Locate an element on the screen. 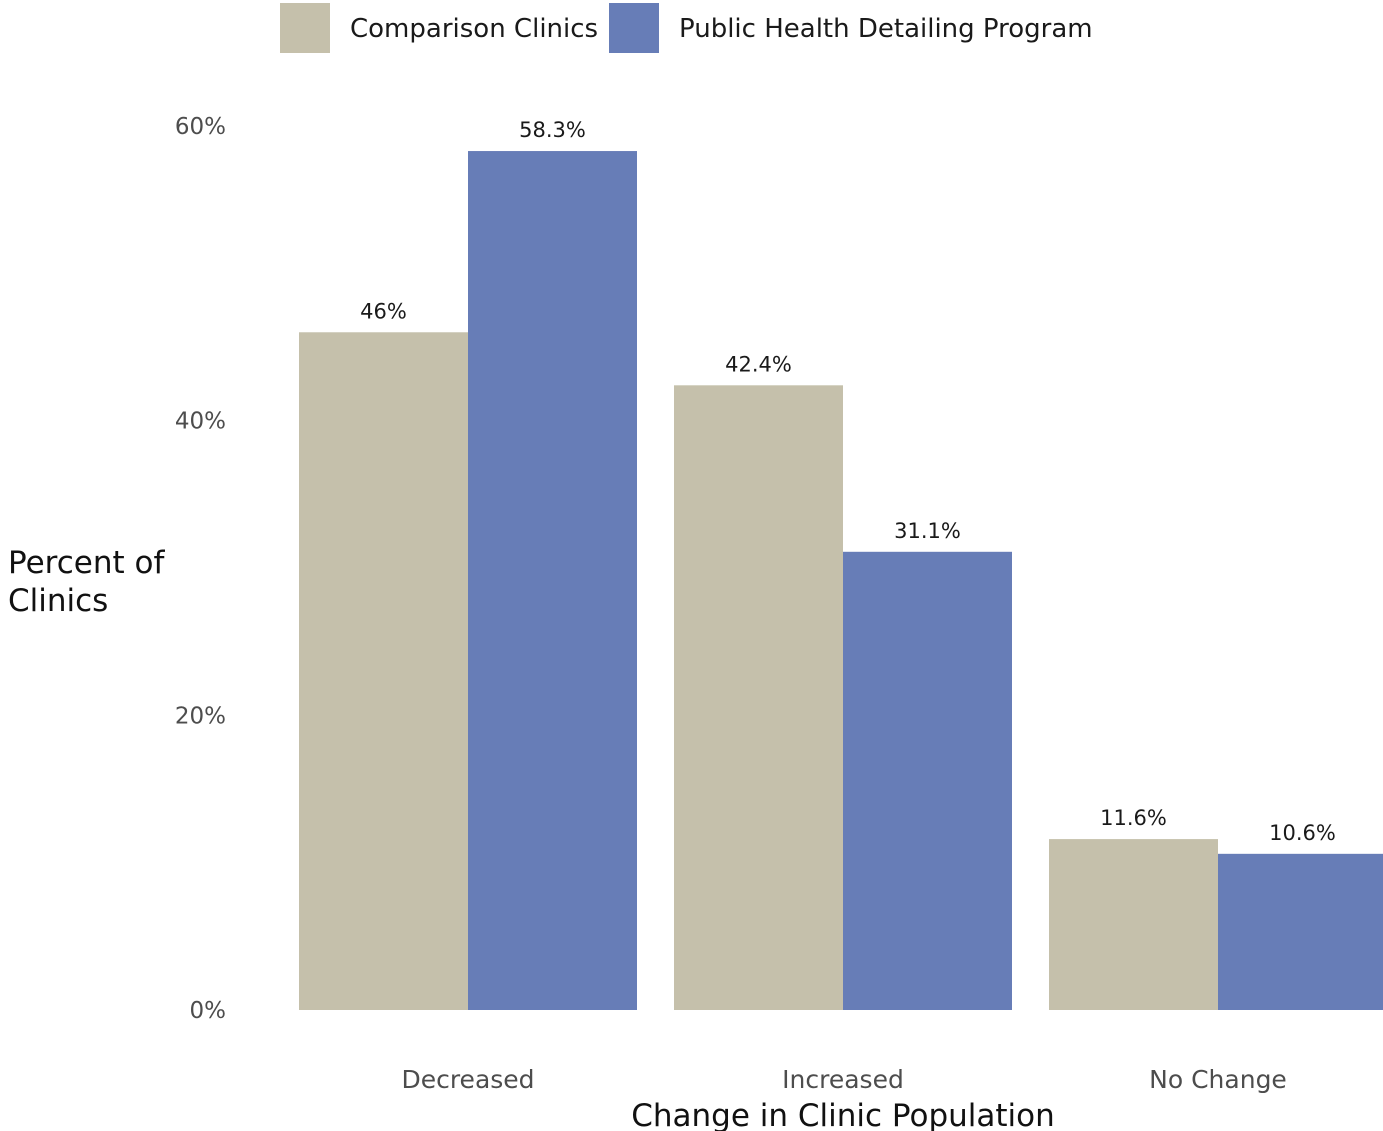  data-label-no-change-comparison-clinics: 11.6% is located at coordinates (1133, 818).